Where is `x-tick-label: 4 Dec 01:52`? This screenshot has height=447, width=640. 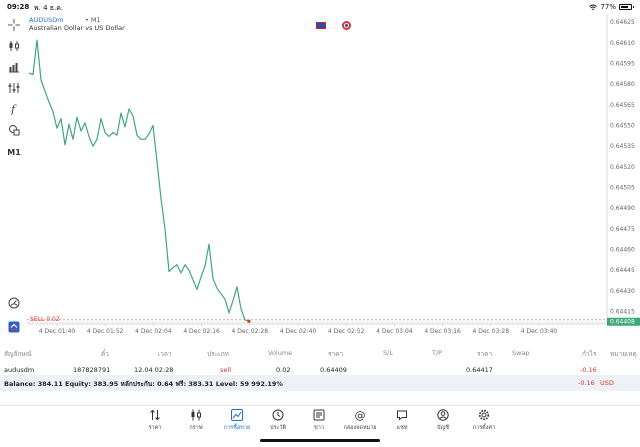
x-tick-label: 4 Dec 01:52 is located at coordinates (105, 331).